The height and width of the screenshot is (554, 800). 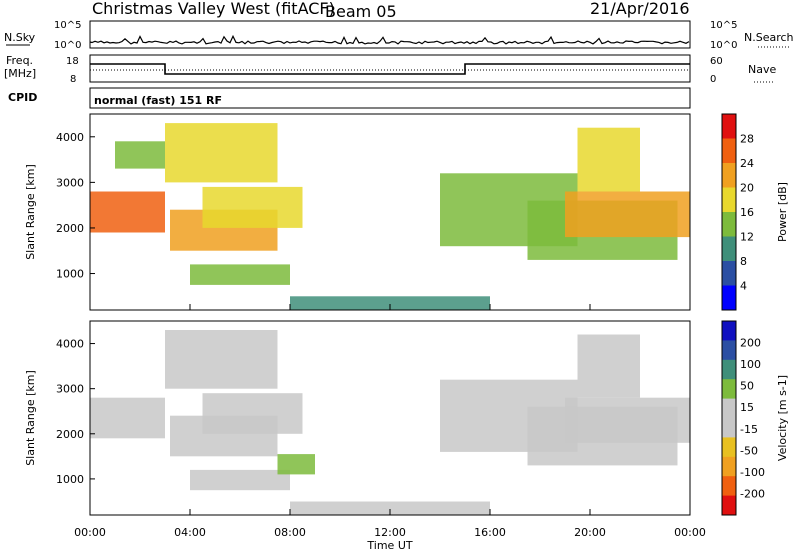 I want to click on chart-title: Christmas Valley West (fitACF), so click(x=213, y=9).